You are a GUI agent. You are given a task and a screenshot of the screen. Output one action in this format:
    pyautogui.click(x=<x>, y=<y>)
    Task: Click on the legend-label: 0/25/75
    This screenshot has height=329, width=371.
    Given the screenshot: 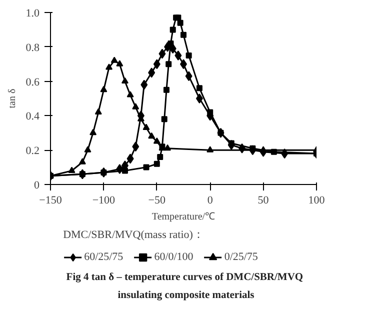 What is the action you would take?
    pyautogui.click(x=241, y=257)
    